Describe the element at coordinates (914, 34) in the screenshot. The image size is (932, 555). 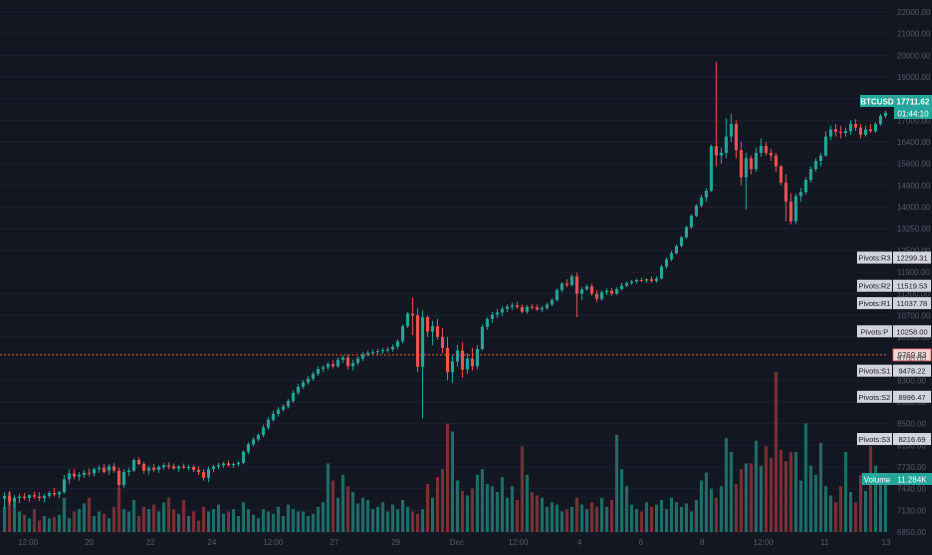
I see `price-tick-label: 21000.00` at that location.